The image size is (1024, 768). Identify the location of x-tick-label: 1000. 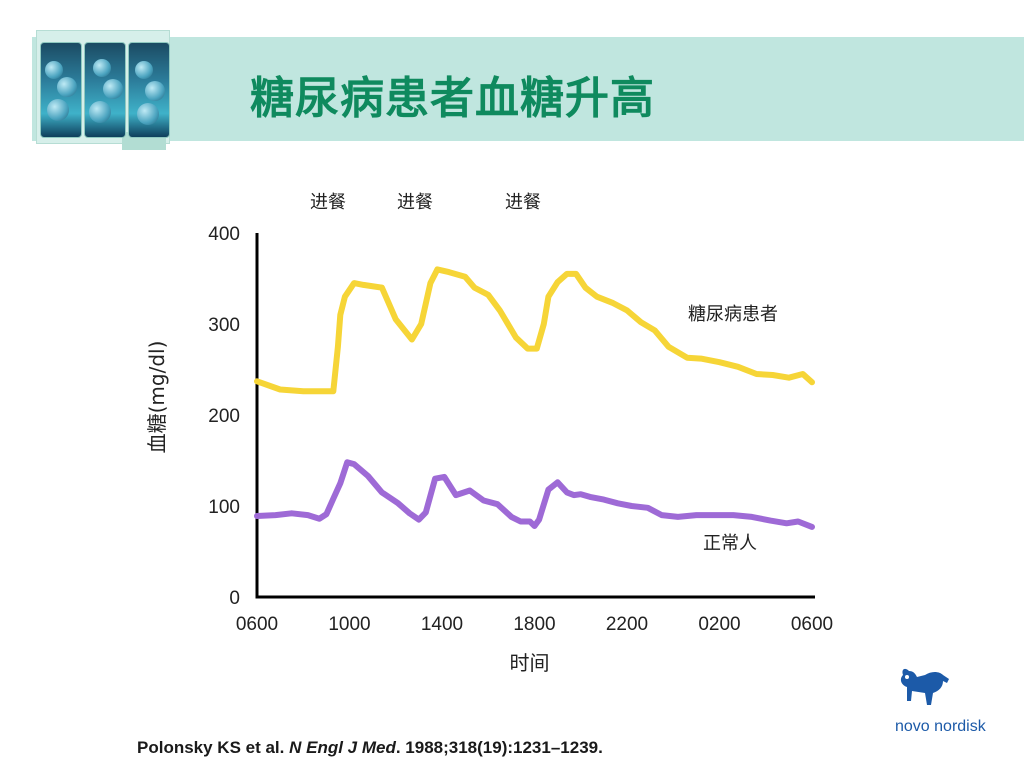
(349, 624).